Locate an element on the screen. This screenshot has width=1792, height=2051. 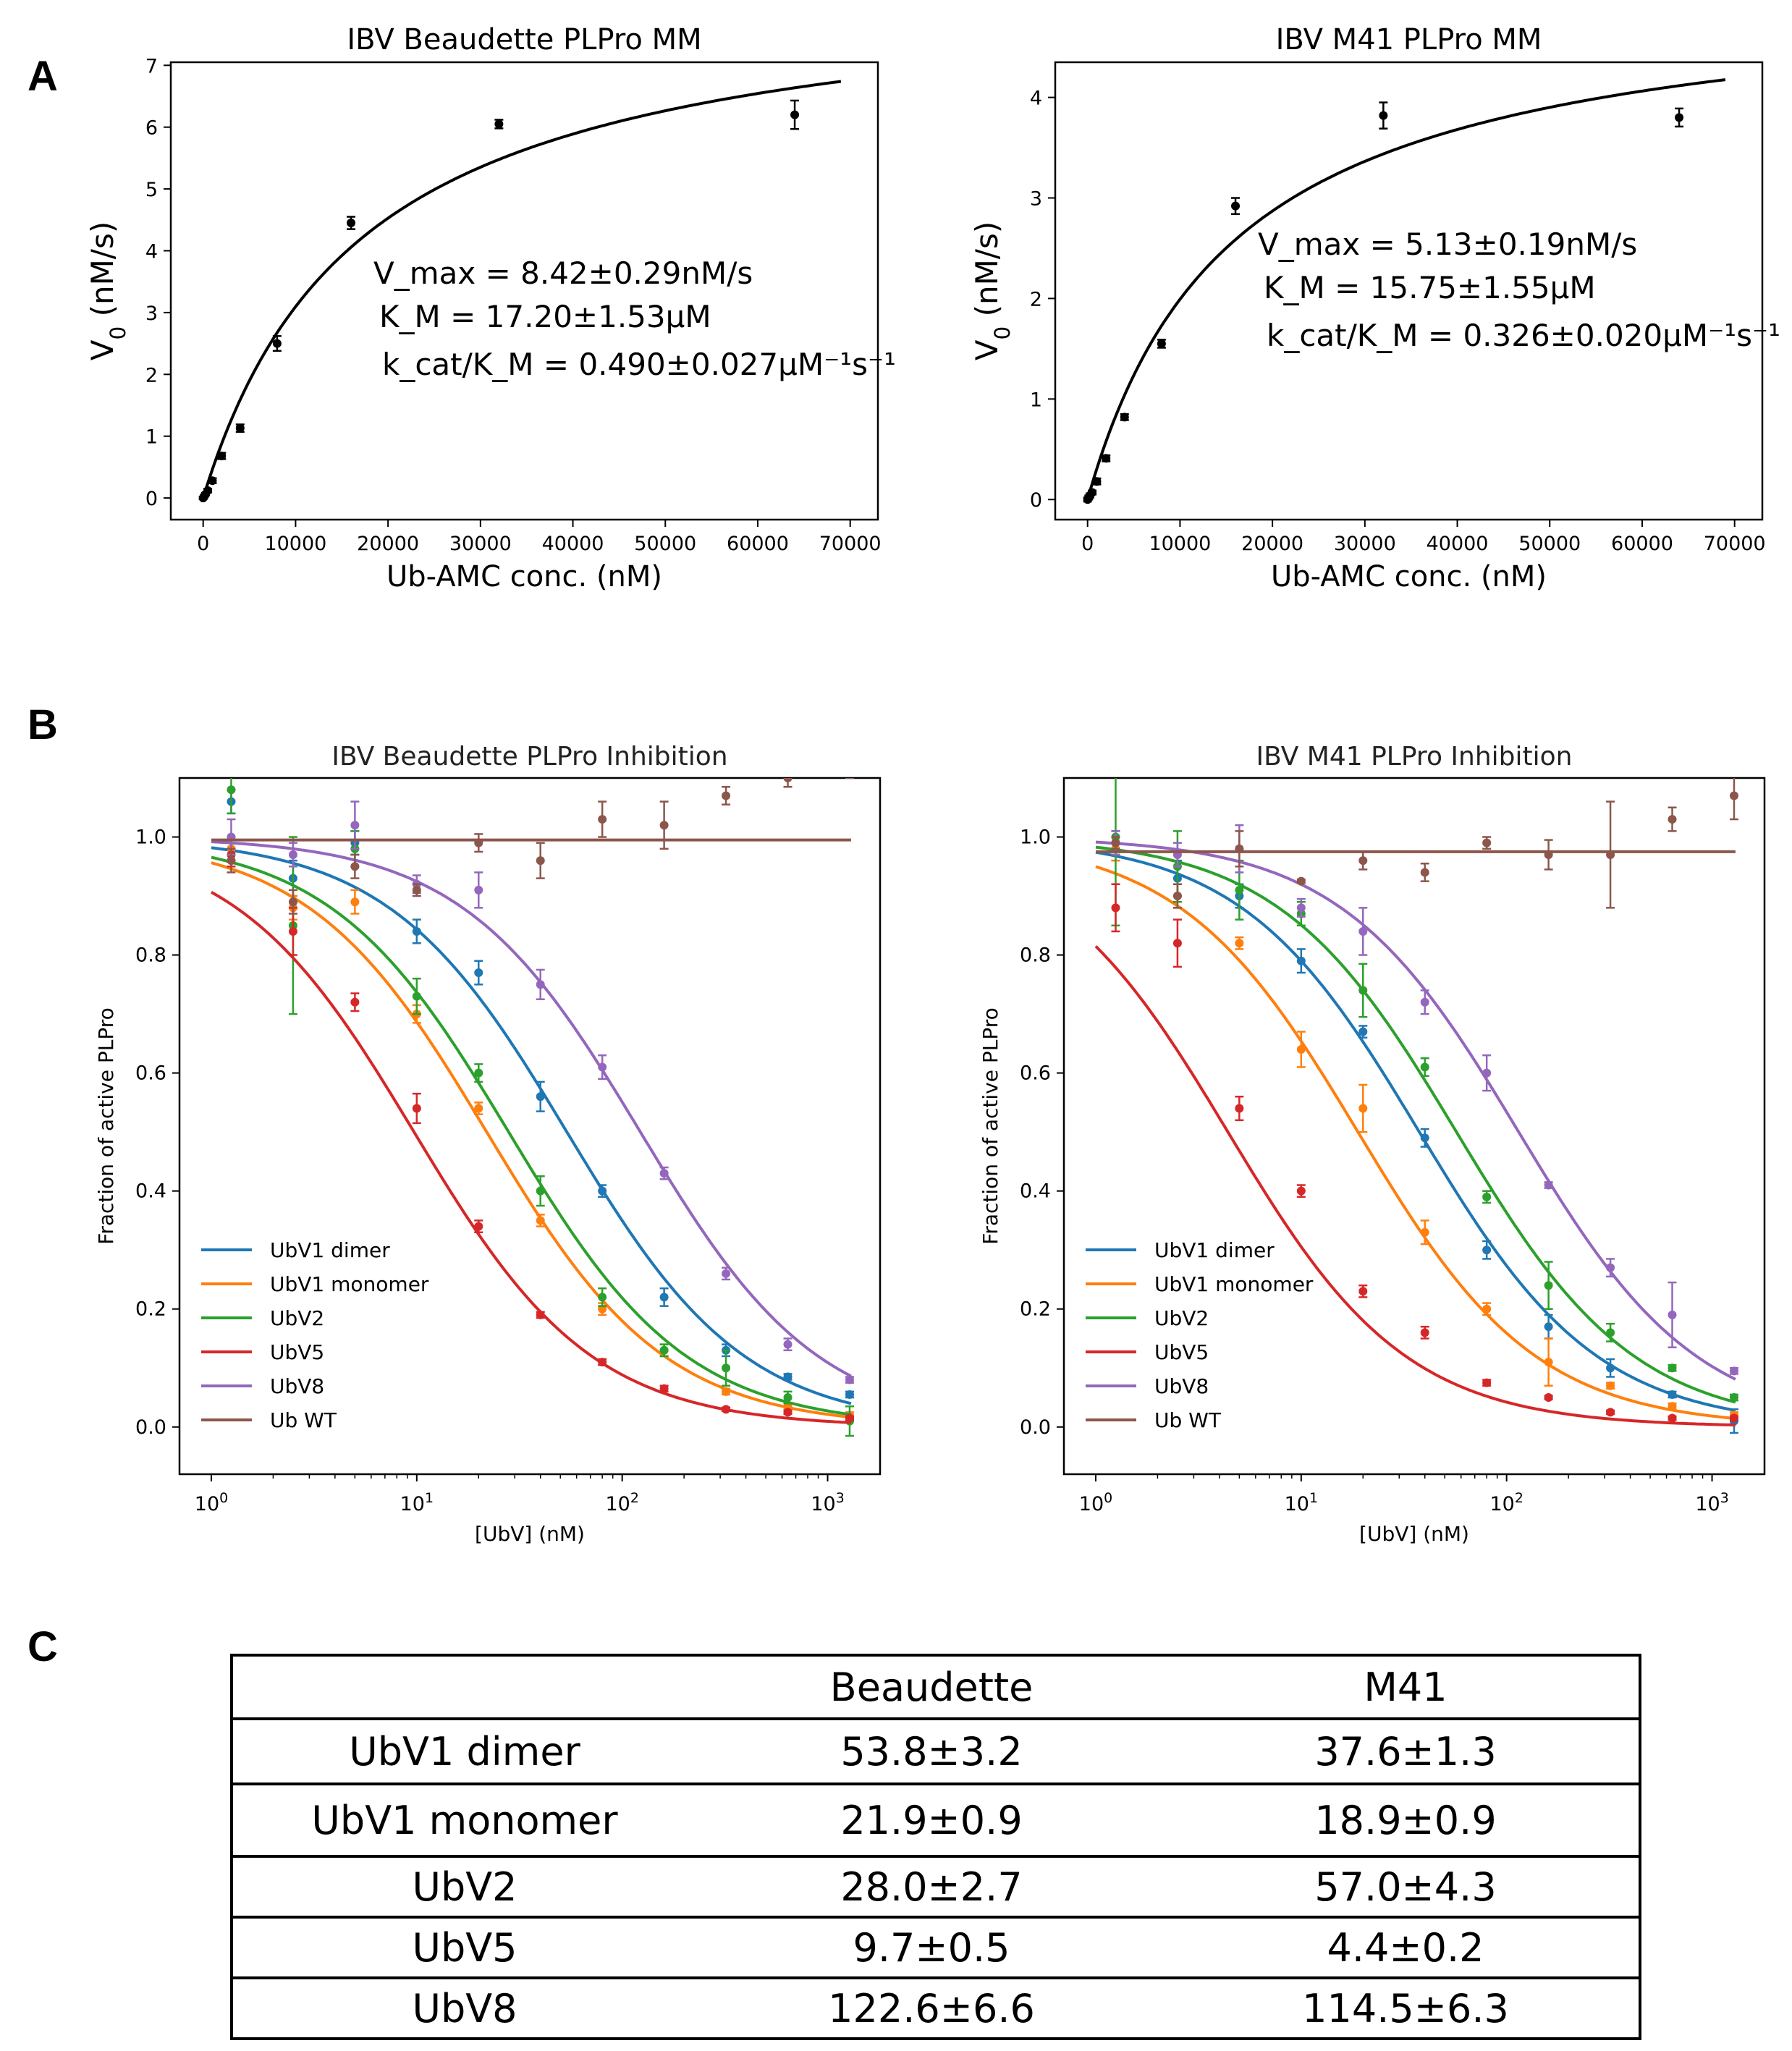
y-tick-label: 5 is located at coordinates (151, 190).